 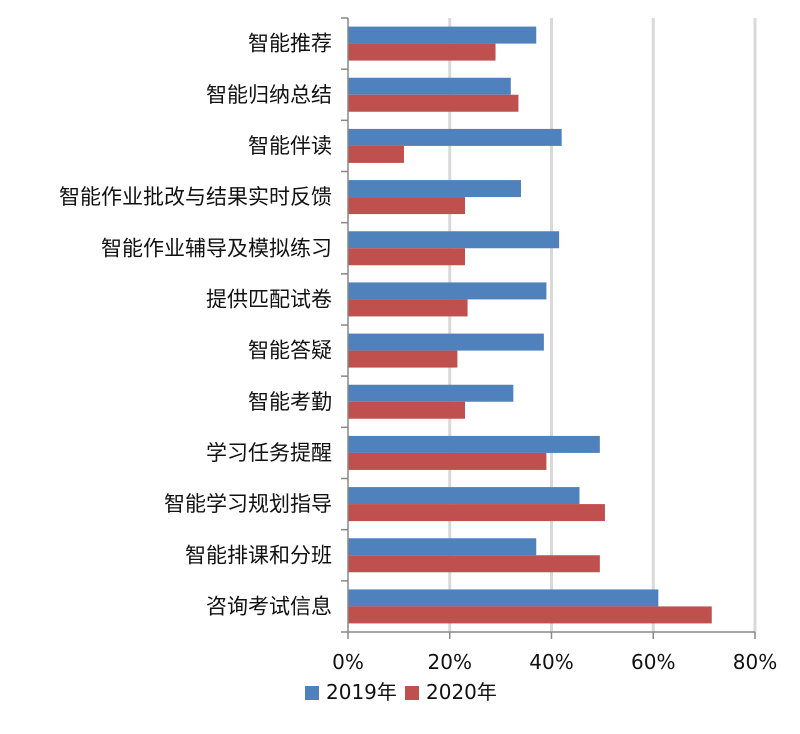 I want to click on category-label: 咨询考试信息, so click(x=269, y=606).